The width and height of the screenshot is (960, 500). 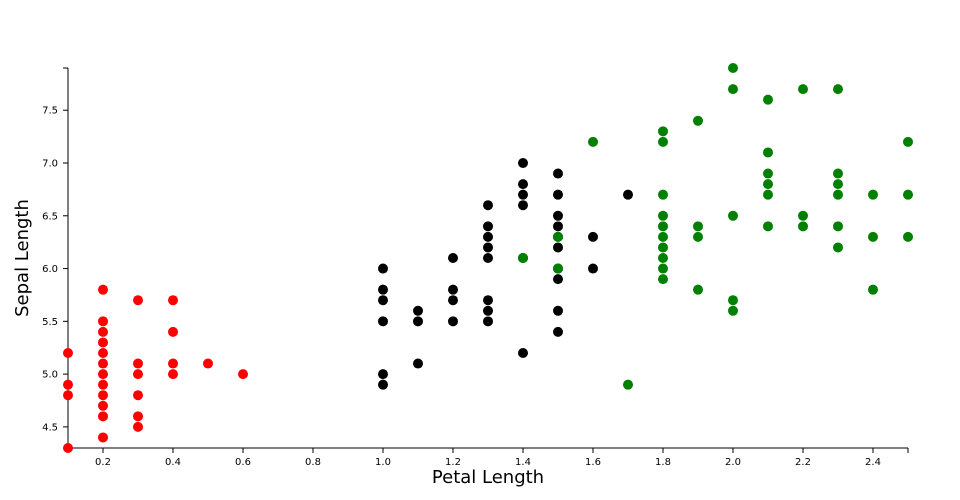 I want to click on x-tick-label: 0.6, so click(x=243, y=462).